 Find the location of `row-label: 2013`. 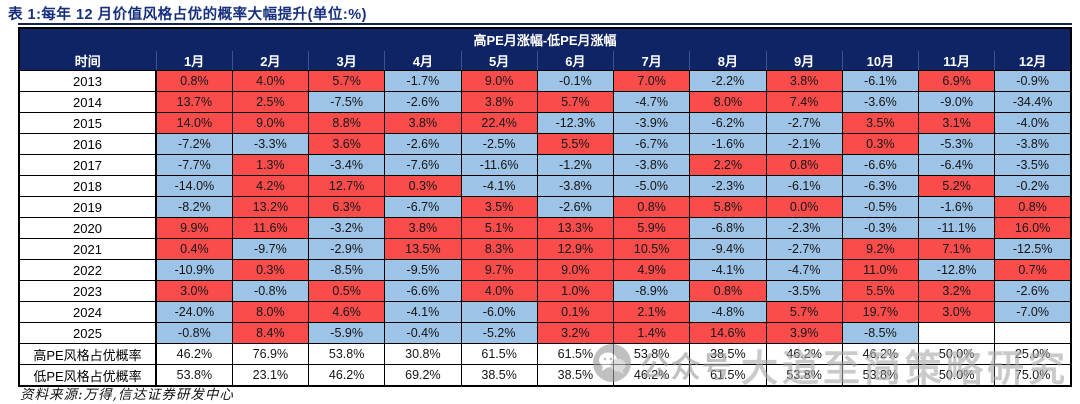

row-label: 2013 is located at coordinates (87, 81).